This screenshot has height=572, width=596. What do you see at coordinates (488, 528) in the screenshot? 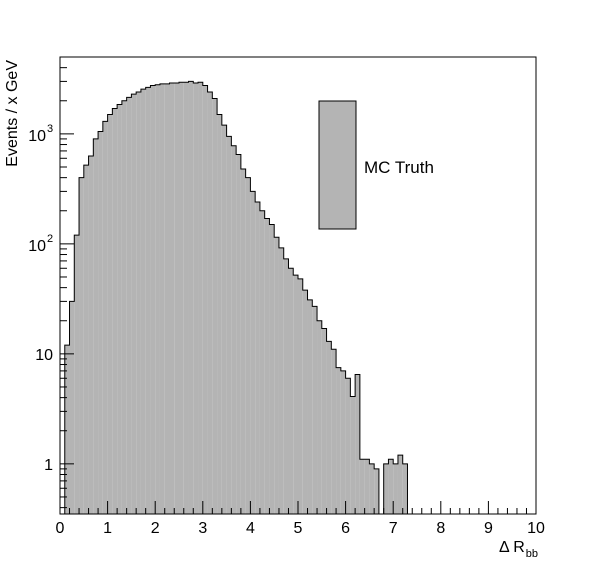
I see `x-tick-label: 9` at bounding box center [488, 528].